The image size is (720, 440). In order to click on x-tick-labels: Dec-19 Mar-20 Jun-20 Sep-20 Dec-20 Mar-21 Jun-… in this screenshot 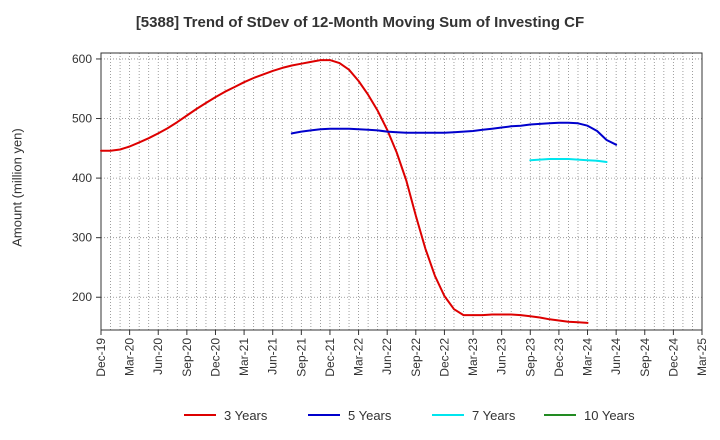, I will do `click(401, 353)`.